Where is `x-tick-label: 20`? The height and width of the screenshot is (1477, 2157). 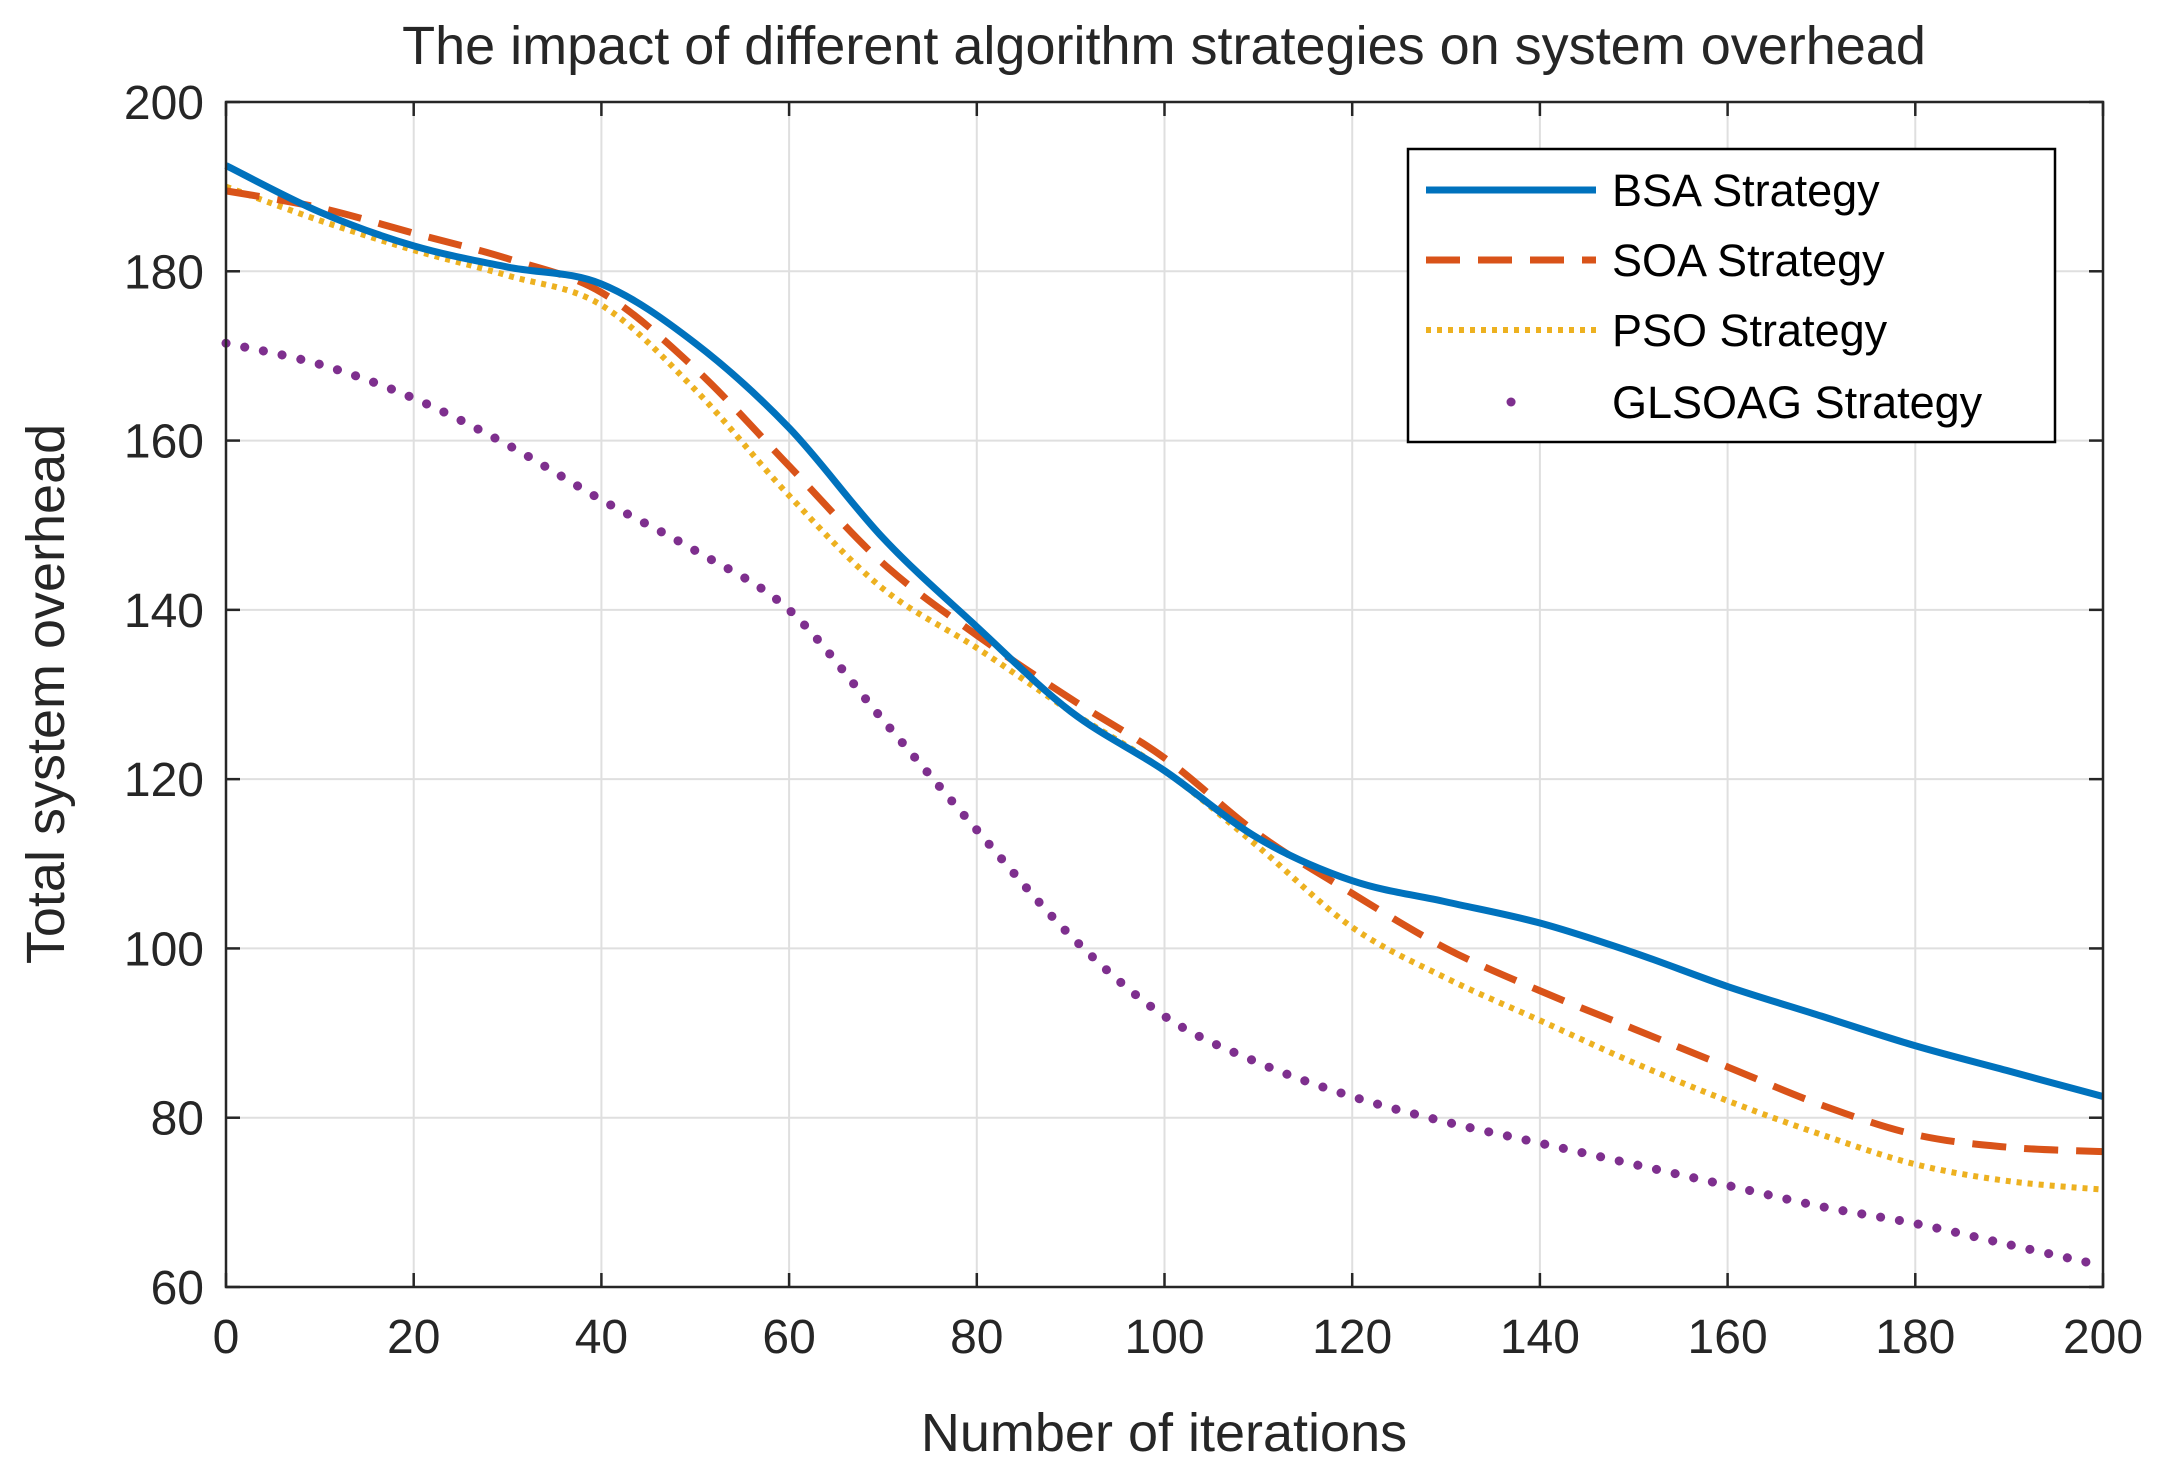 x-tick-label: 20 is located at coordinates (413, 1337).